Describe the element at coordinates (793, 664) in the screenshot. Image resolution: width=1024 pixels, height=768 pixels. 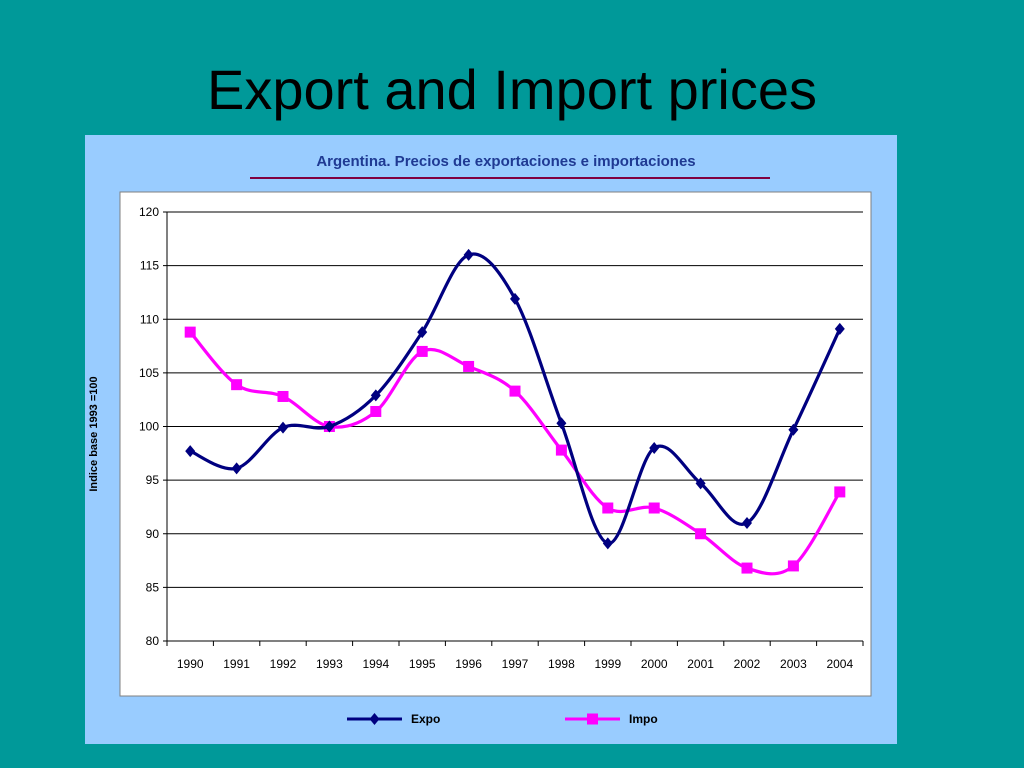
I see `x-tick-label: 2003` at that location.